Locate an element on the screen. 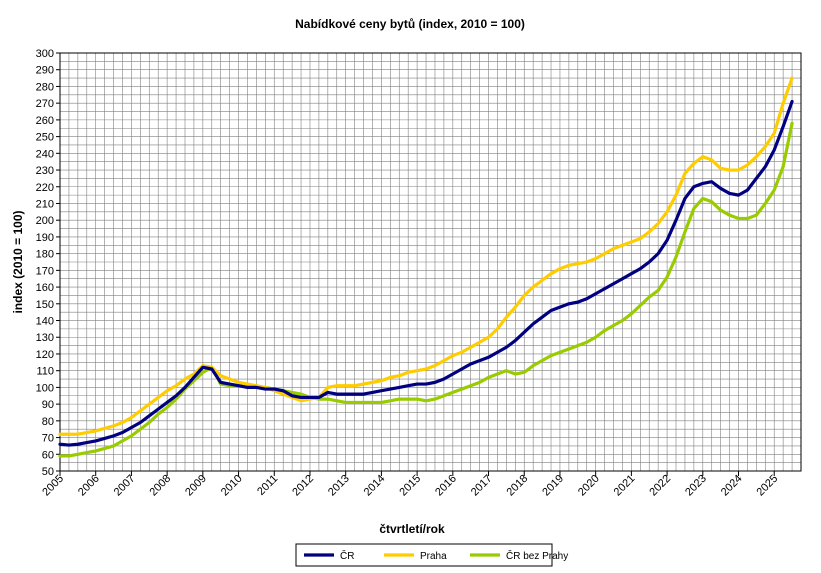 The height and width of the screenshot is (573, 821). y-tick-label: 70 is located at coordinates (48, 439).